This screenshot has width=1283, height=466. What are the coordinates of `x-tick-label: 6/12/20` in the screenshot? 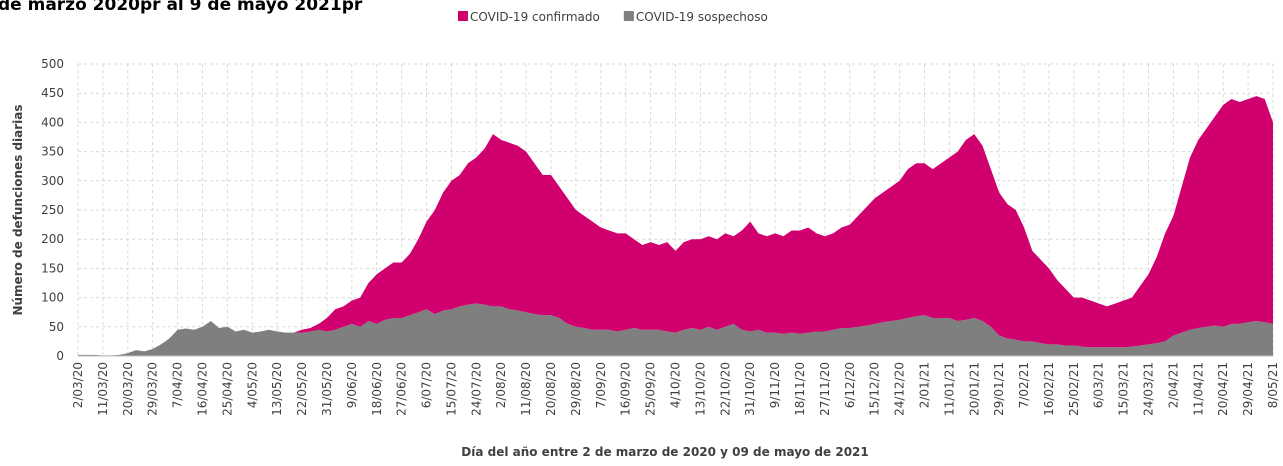 It's located at (850, 385).